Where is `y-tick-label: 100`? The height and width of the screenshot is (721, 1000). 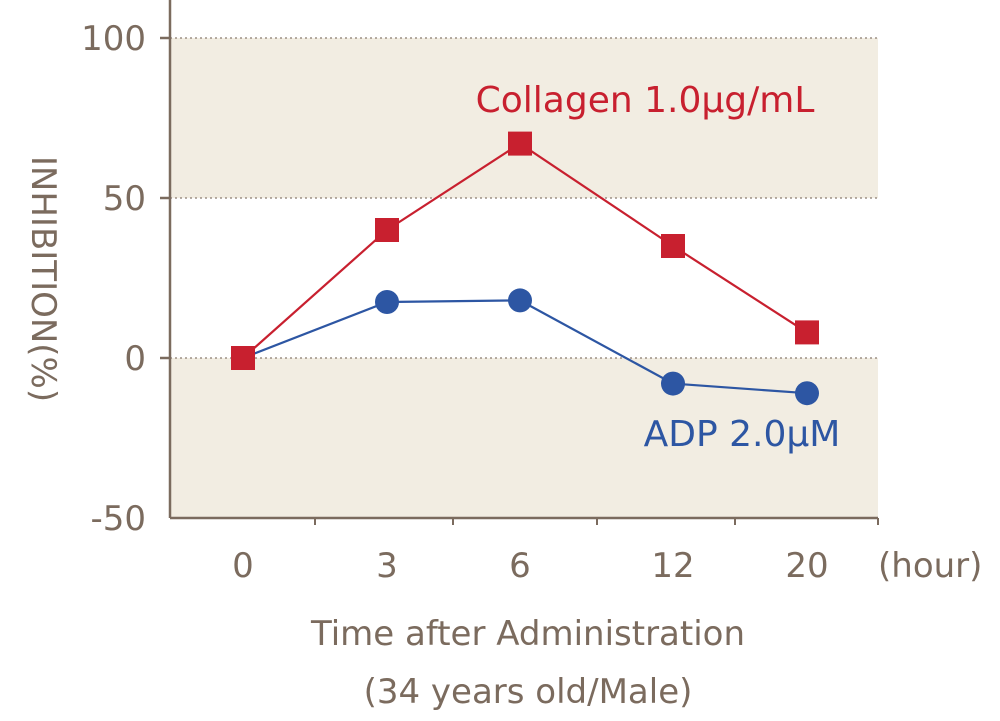
y-tick-label: 100 is located at coordinates (113, 39).